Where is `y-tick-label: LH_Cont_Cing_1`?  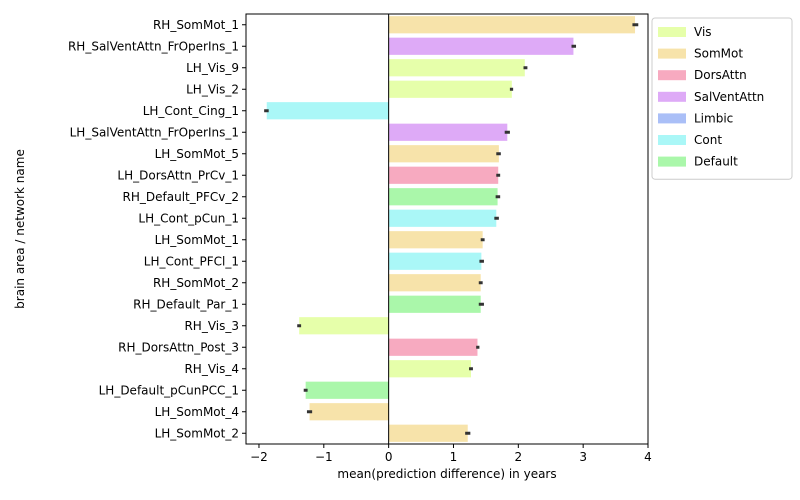 y-tick-label: LH_Cont_Cing_1 is located at coordinates (191, 111).